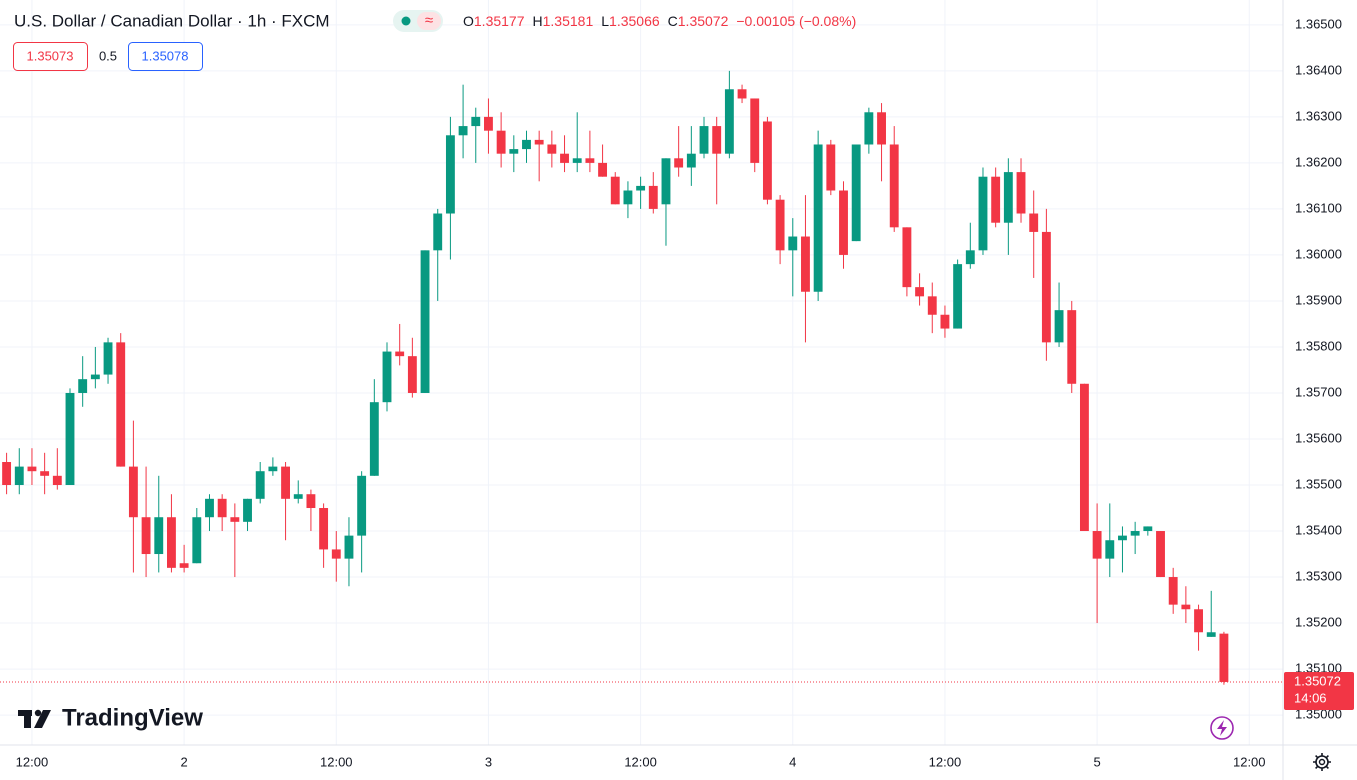  I want to click on last-price-tag, so click(1319, 690).